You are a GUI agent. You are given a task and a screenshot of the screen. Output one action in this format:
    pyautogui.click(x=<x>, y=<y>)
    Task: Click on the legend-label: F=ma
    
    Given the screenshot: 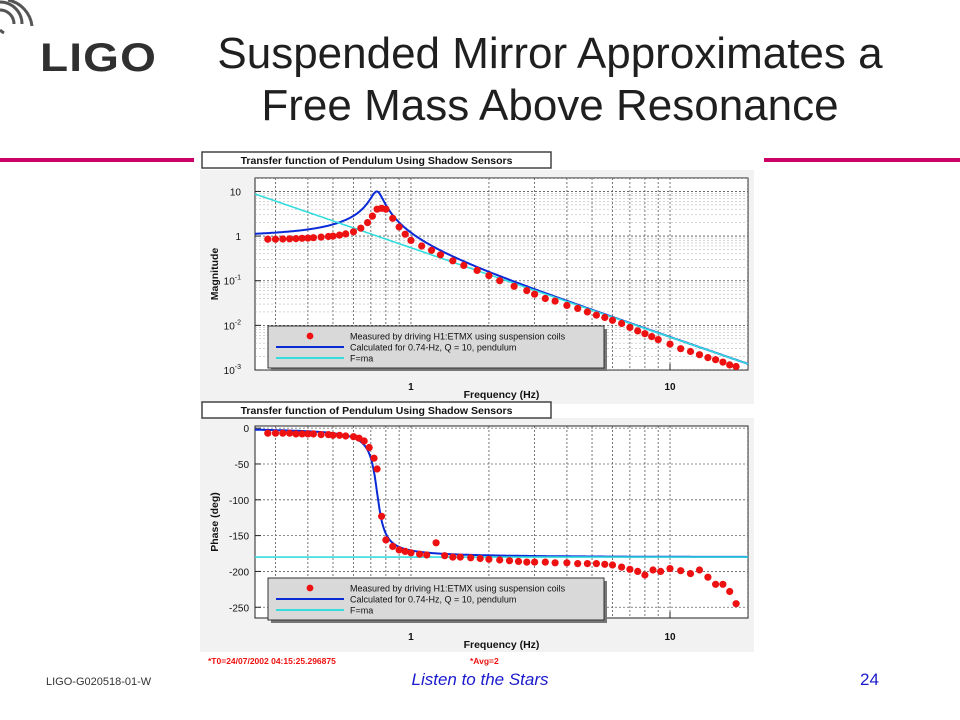 What is the action you would take?
    pyautogui.click(x=361, y=611)
    